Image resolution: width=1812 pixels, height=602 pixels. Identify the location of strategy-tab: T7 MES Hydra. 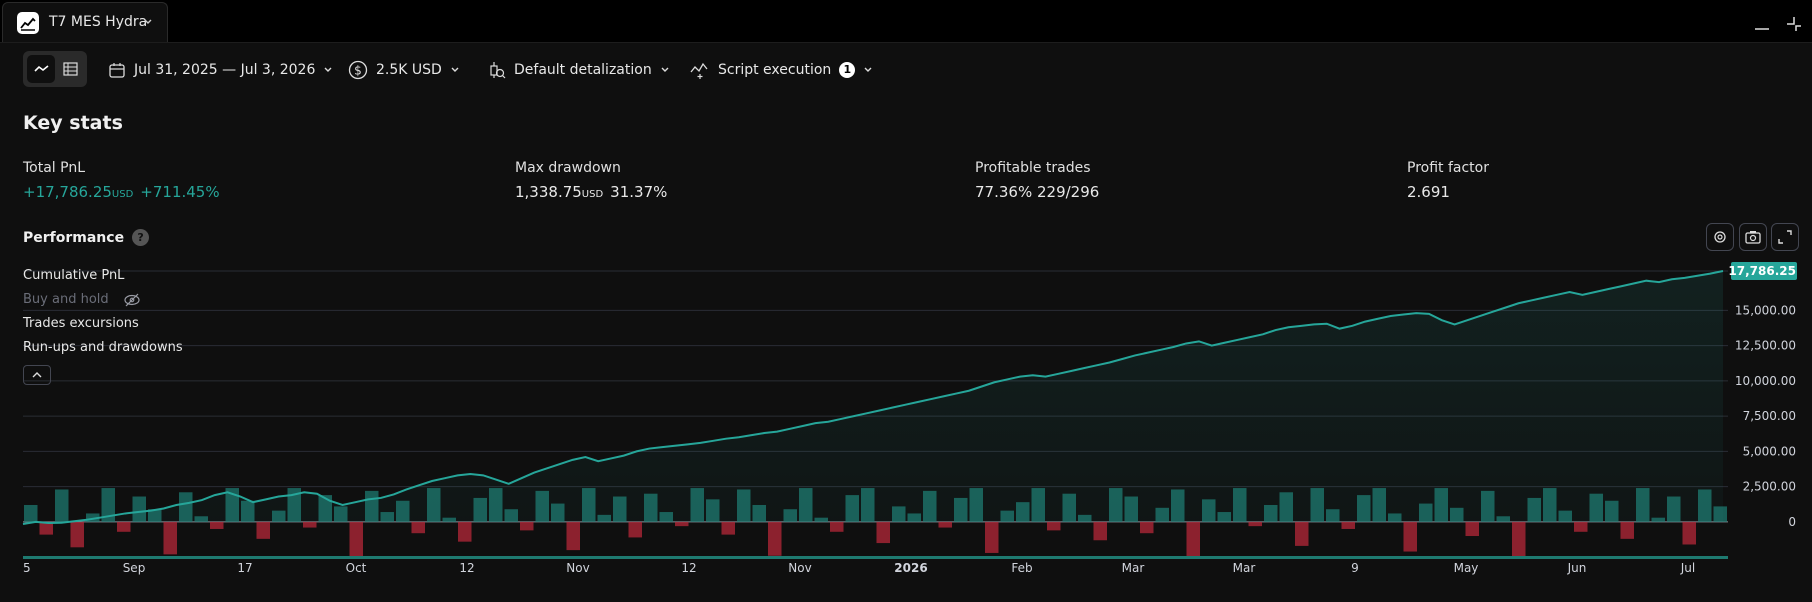
(85, 22).